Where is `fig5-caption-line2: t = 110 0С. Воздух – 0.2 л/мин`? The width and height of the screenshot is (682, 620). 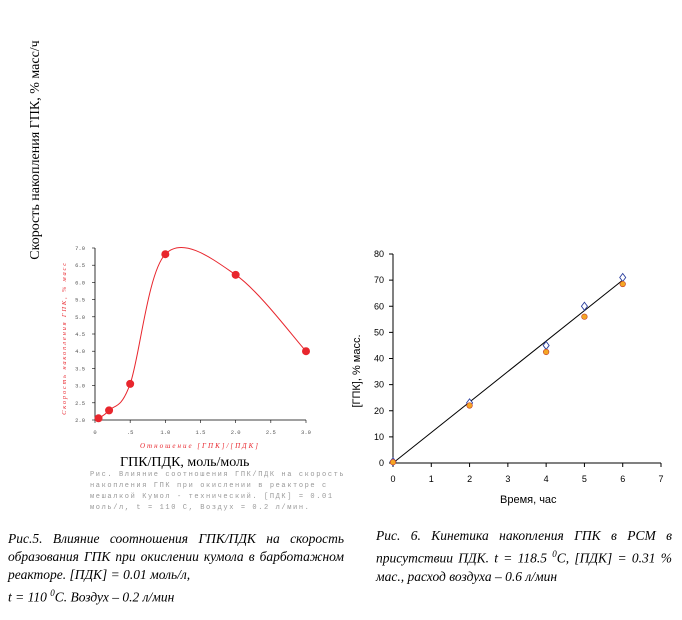
fig5-caption-line2: t = 110 0С. Воздух – 0.2 л/мин is located at coordinates (176, 595).